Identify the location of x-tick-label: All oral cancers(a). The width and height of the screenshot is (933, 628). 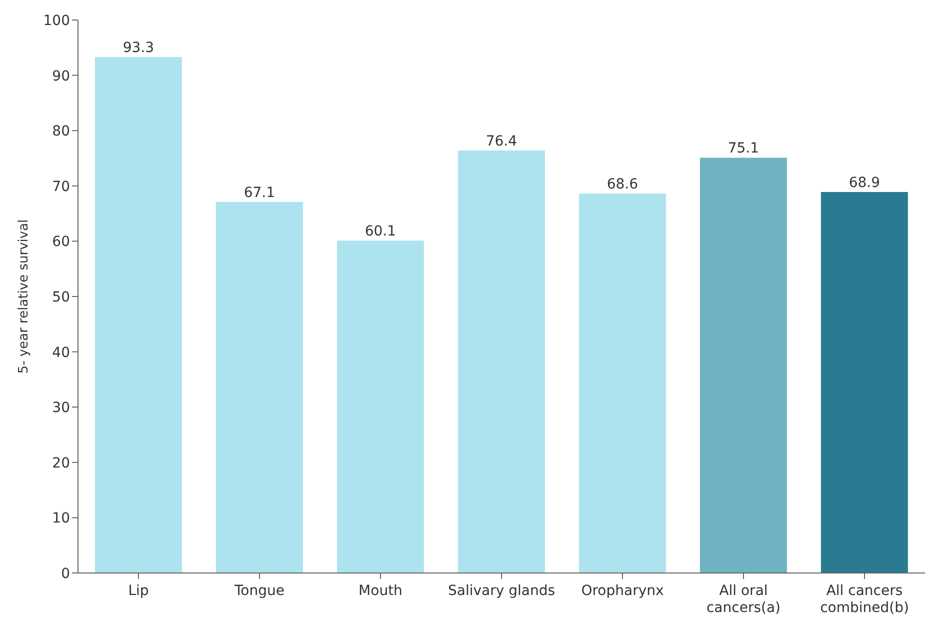
(743, 599).